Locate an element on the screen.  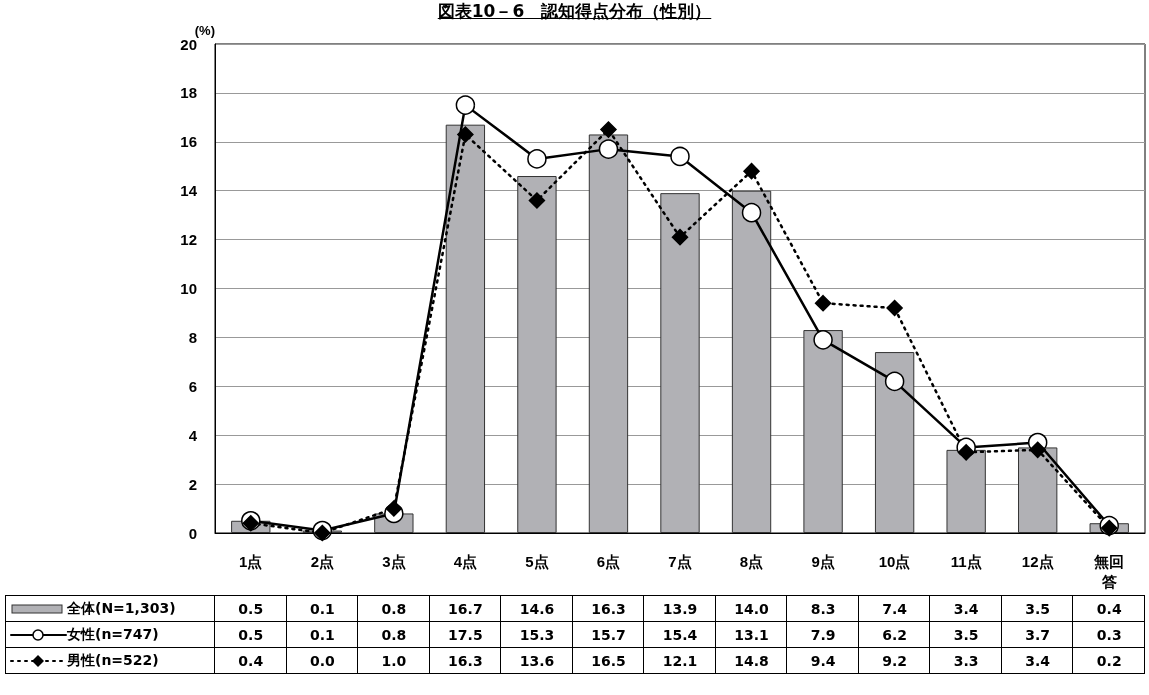
y-tick-label: 12 is located at coordinates (188, 240).